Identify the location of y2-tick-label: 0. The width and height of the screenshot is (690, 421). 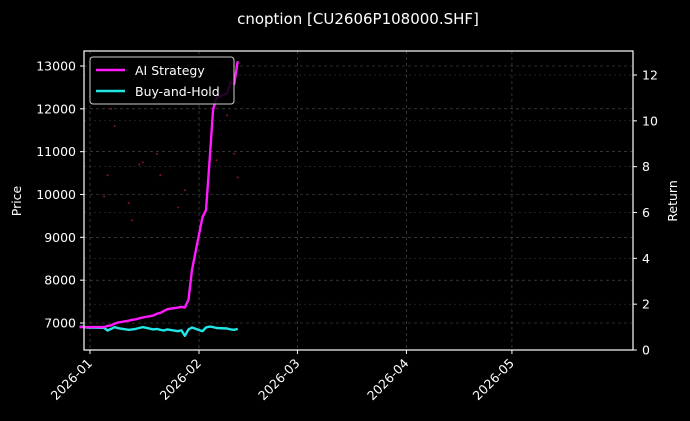
(646, 350).